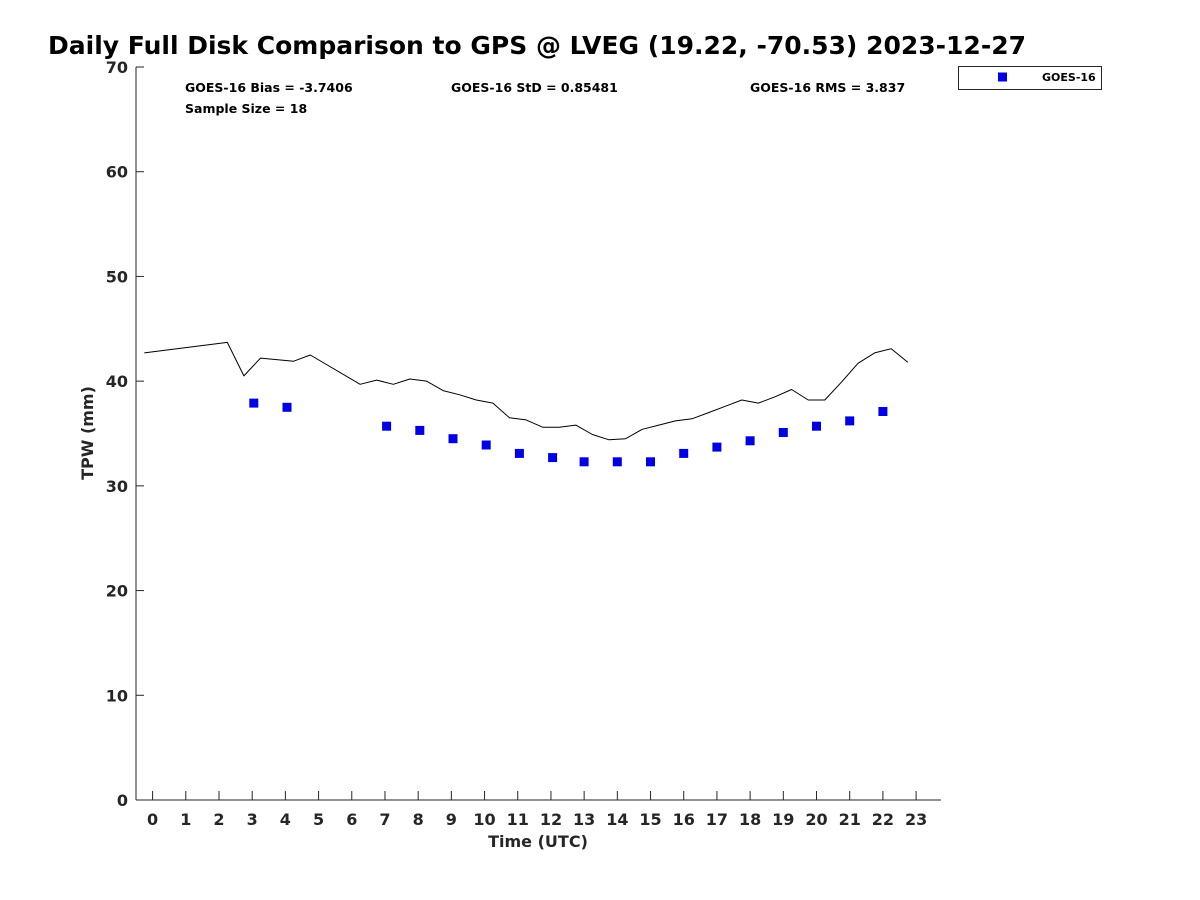 The image size is (1200, 900). What do you see at coordinates (218, 819) in the screenshot?
I see `x-tick-label: 2` at bounding box center [218, 819].